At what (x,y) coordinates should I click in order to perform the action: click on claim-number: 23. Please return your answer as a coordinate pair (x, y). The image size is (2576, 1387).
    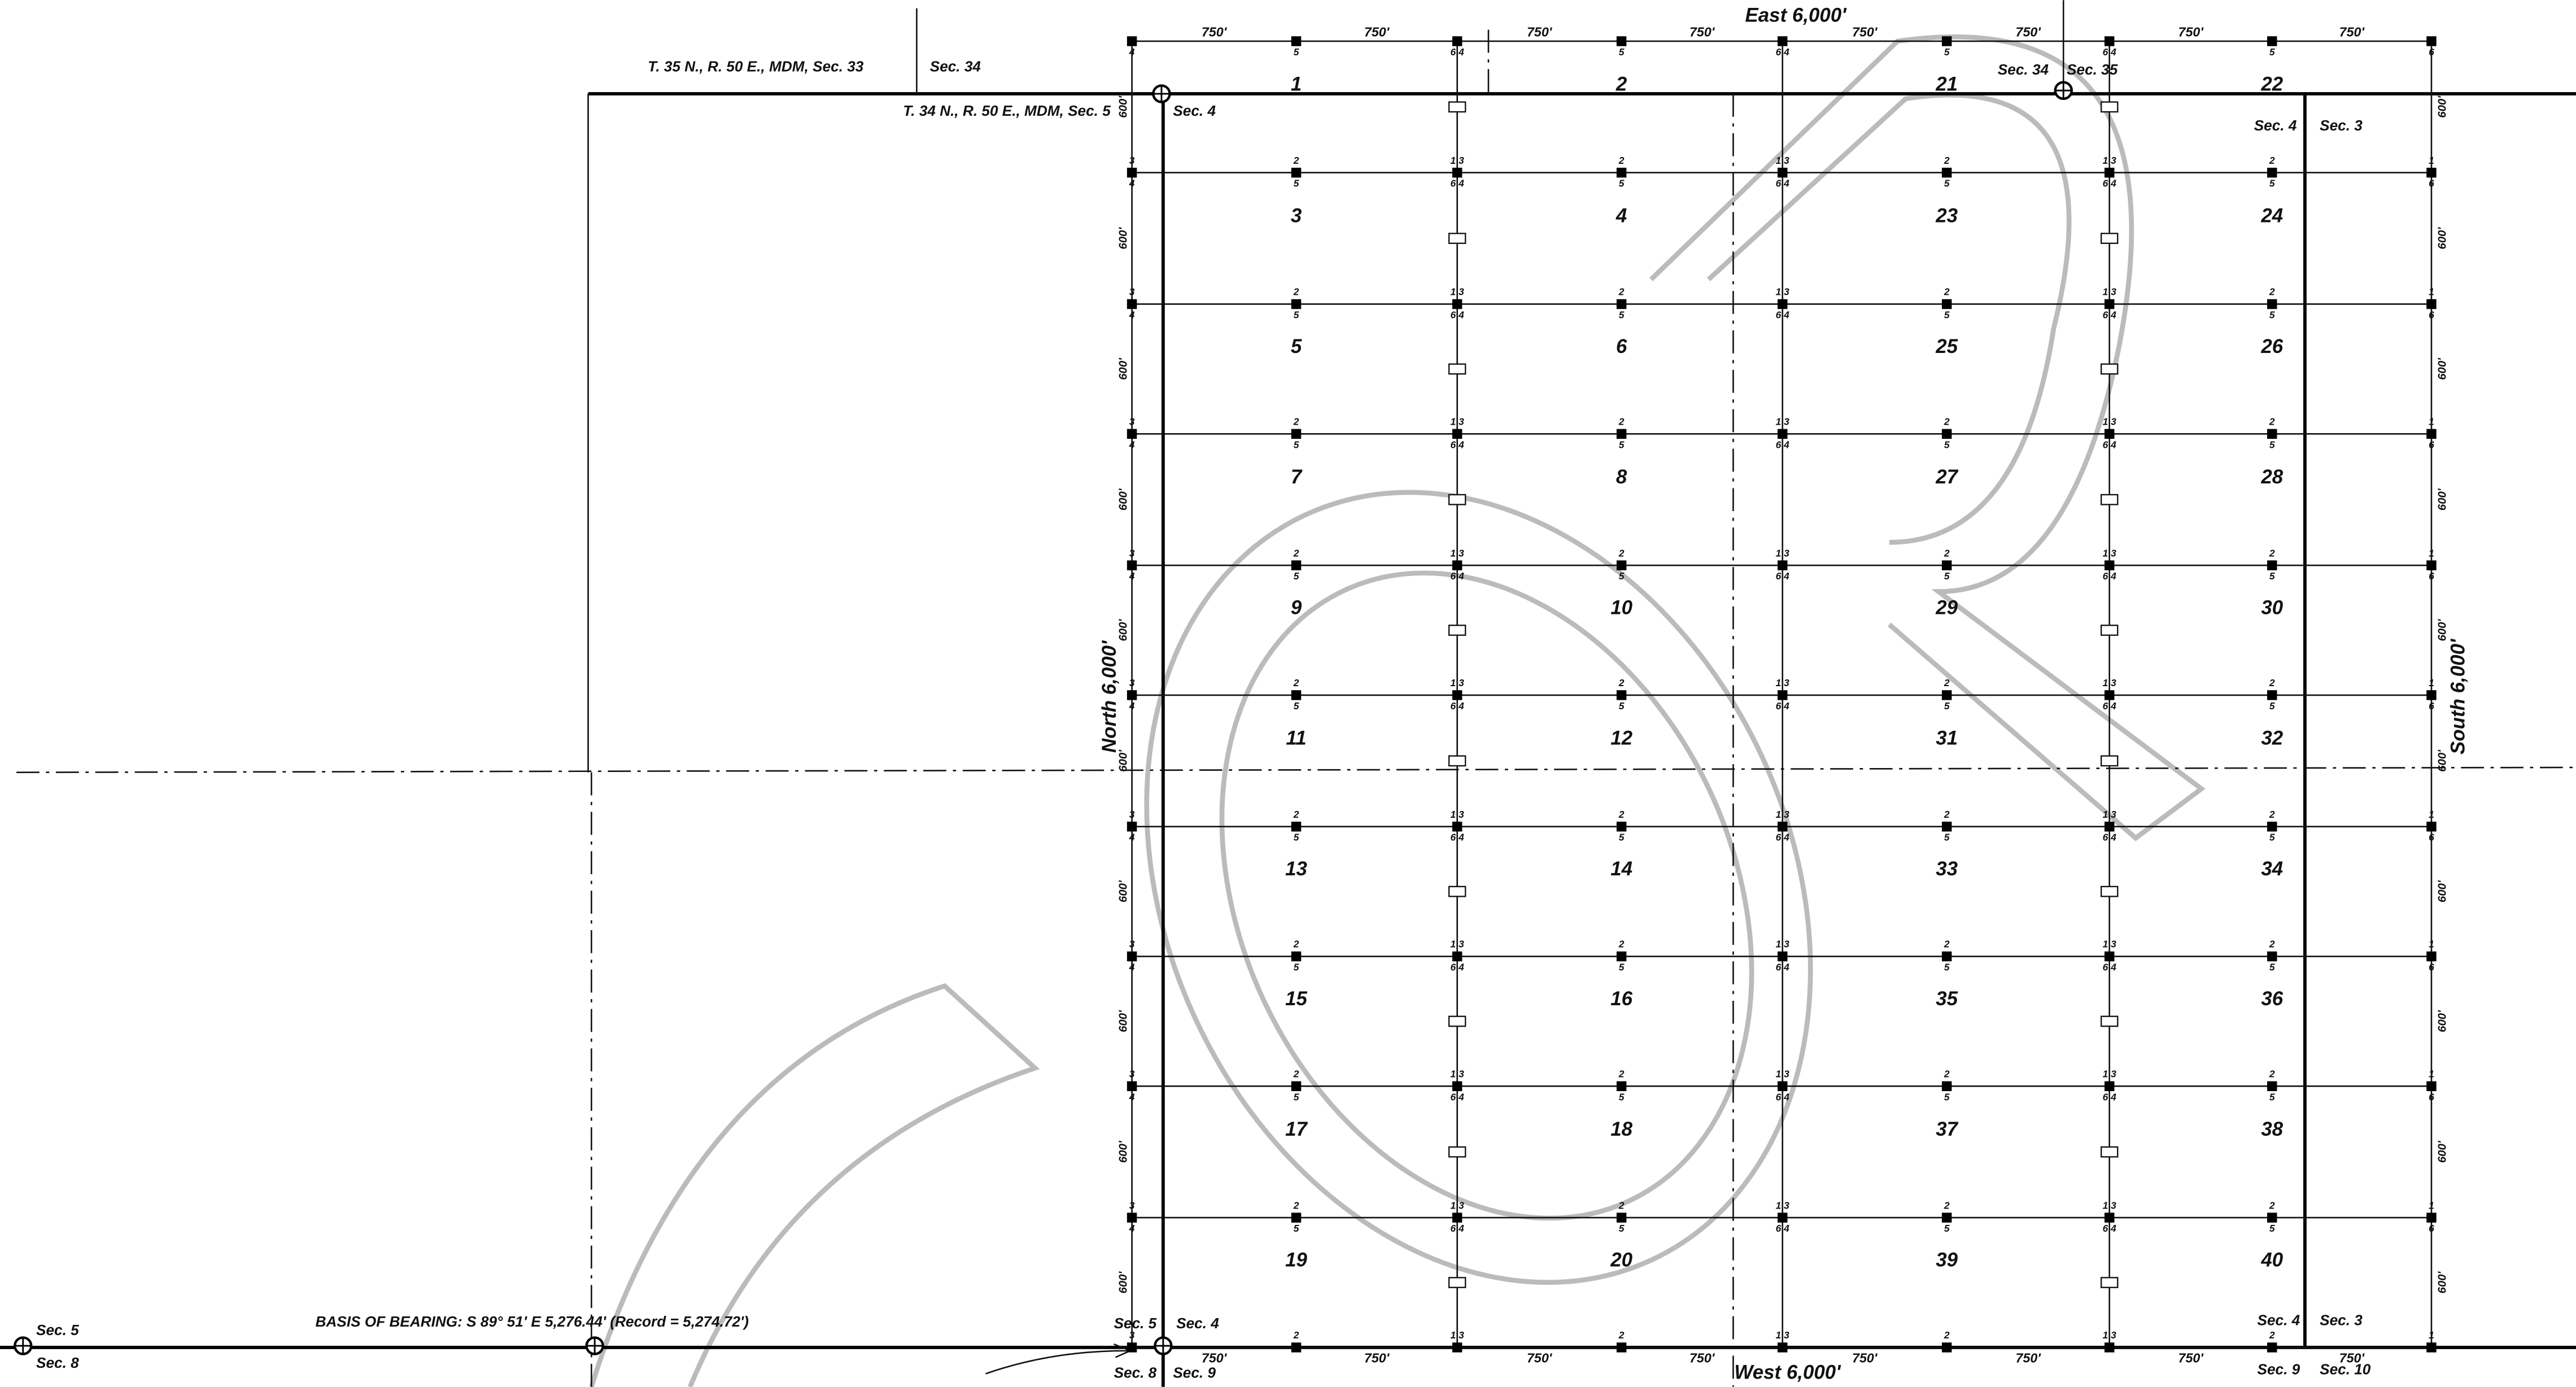
    Looking at the image, I should click on (1946, 215).